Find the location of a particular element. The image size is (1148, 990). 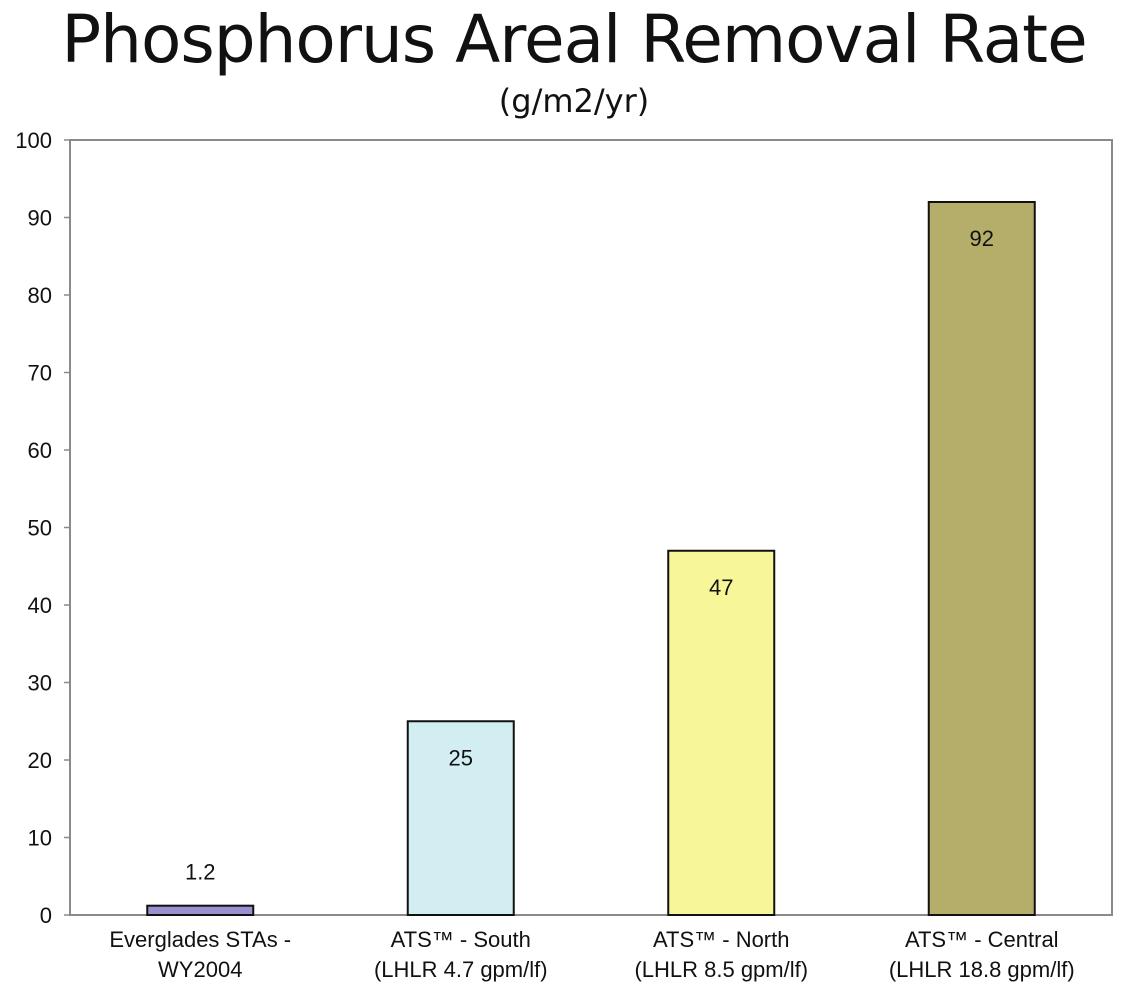

x-category-label: (LHLR 8.5 gpm/lf) is located at coordinates (721, 969).